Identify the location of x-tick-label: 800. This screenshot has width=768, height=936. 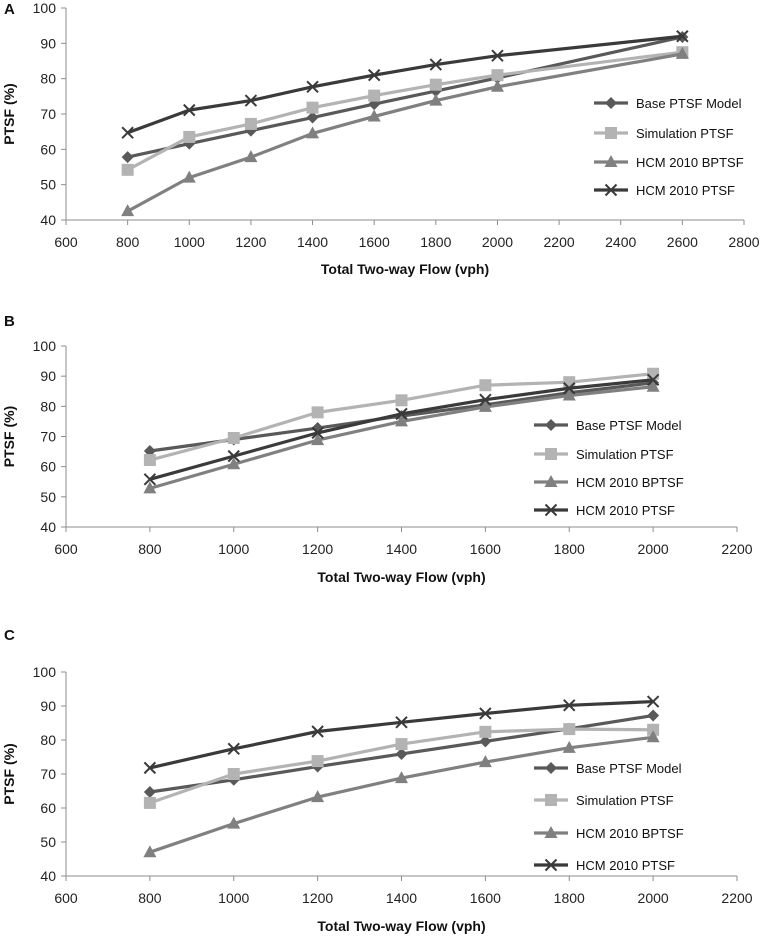
(150, 898).